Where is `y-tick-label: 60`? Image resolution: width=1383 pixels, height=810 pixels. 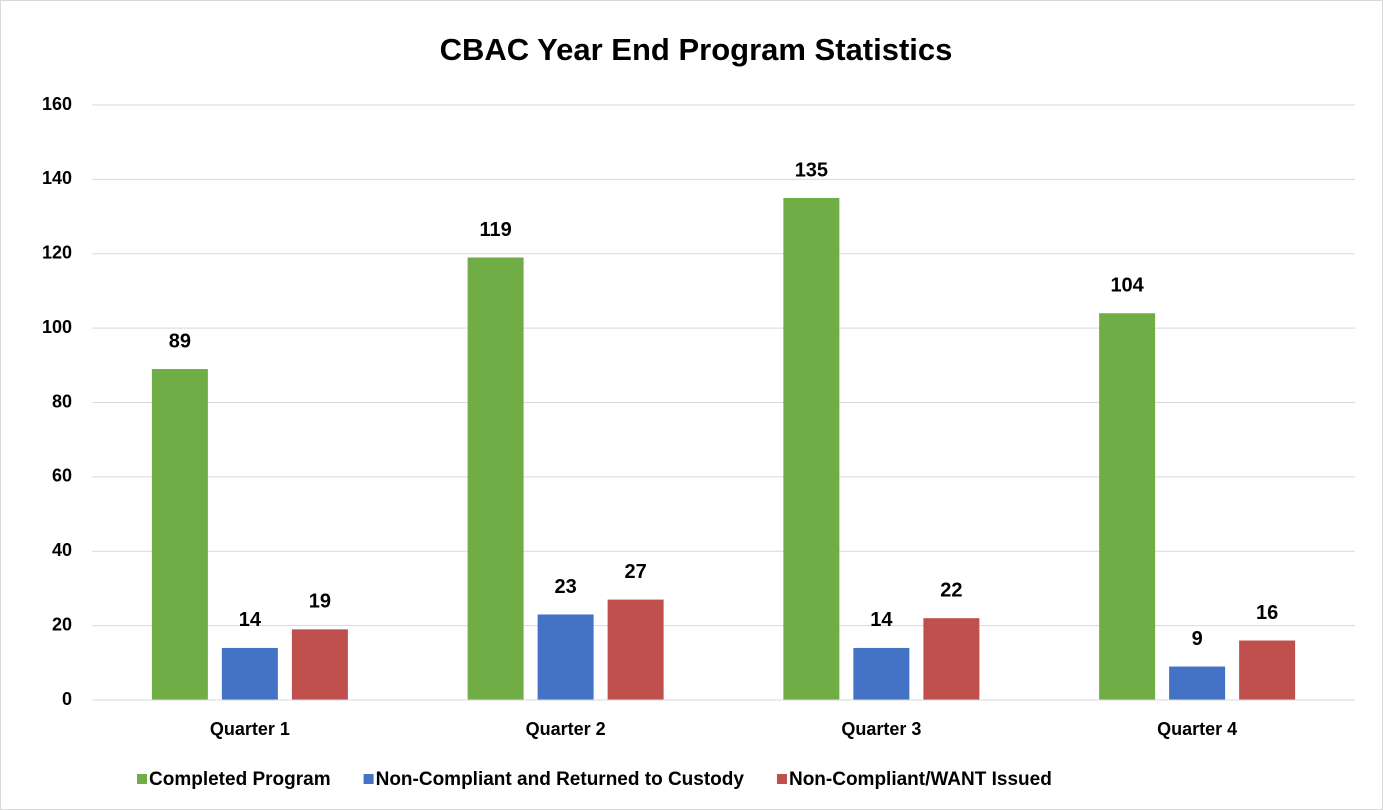 y-tick-label: 60 is located at coordinates (62, 476).